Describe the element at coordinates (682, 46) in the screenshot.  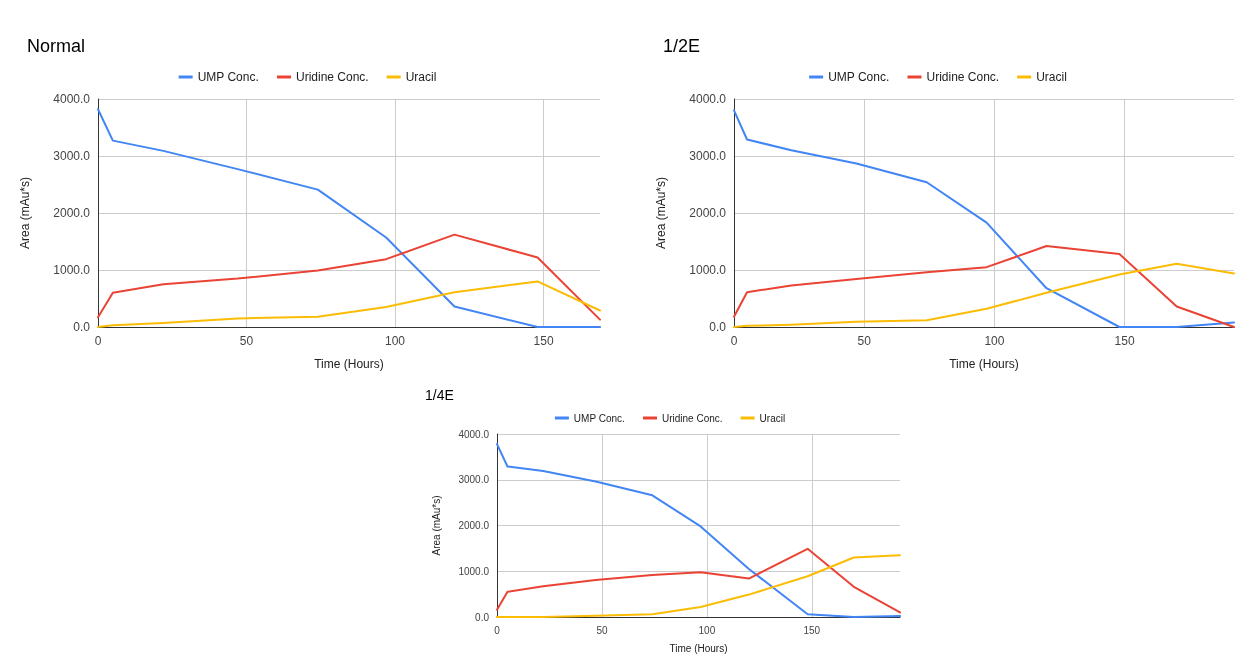
I see `chart-title: 1/2E` at that location.